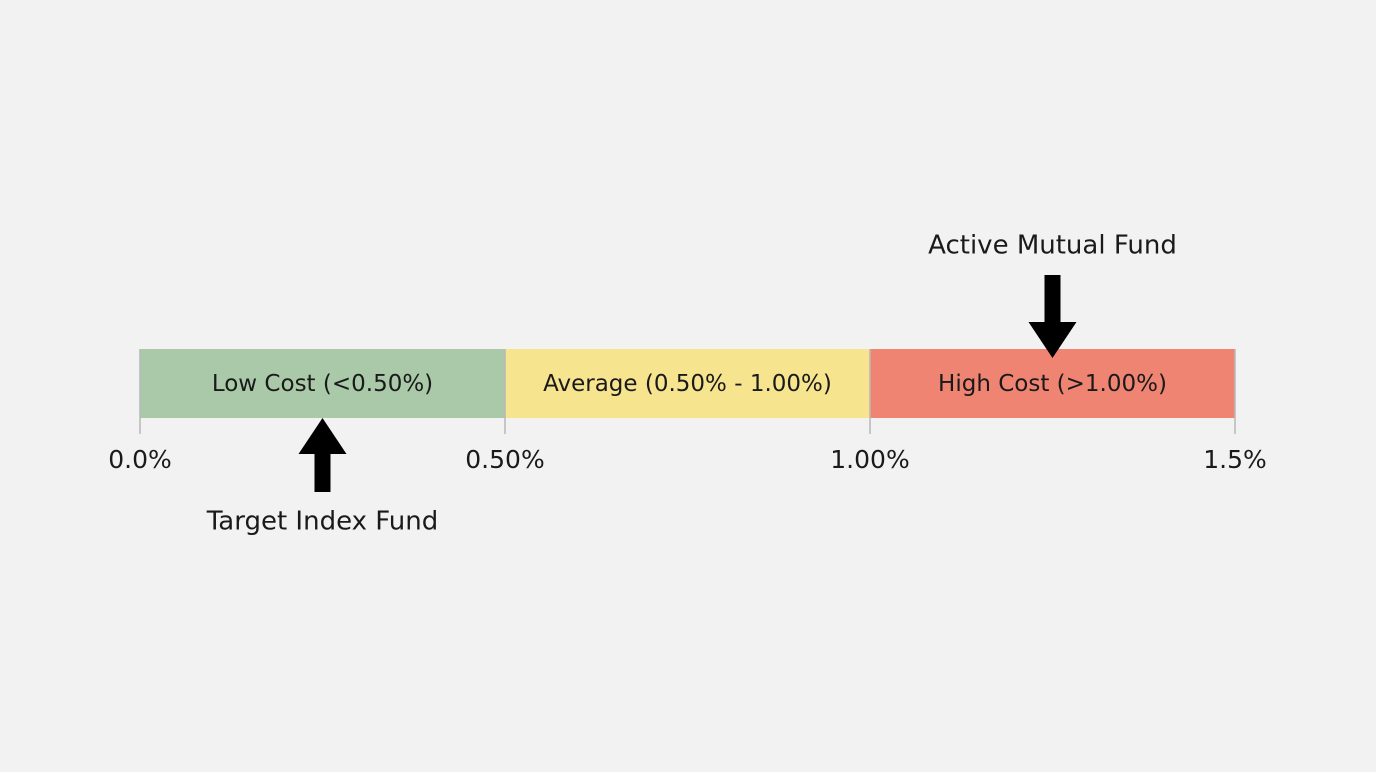 The height and width of the screenshot is (772, 1376). Describe the element at coordinates (140, 459) in the screenshot. I see `x-tick-label: 0.0%` at that location.